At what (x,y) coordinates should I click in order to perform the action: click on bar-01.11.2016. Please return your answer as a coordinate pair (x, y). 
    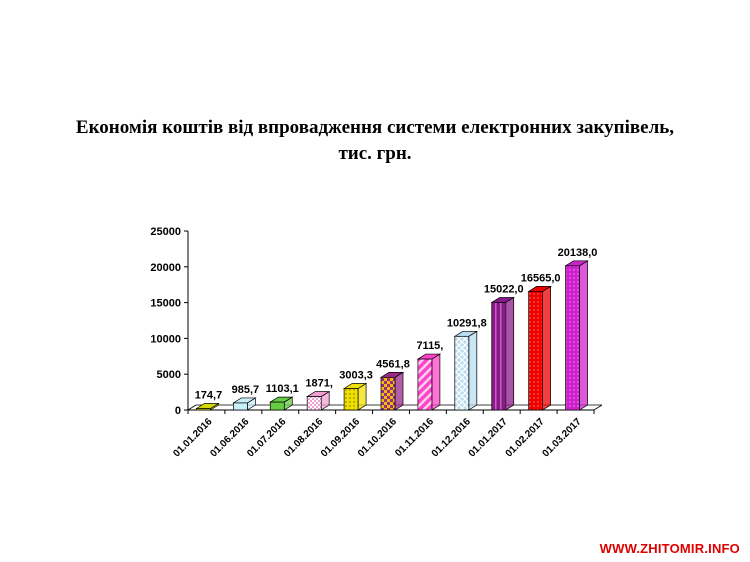
    Looking at the image, I should click on (429, 382).